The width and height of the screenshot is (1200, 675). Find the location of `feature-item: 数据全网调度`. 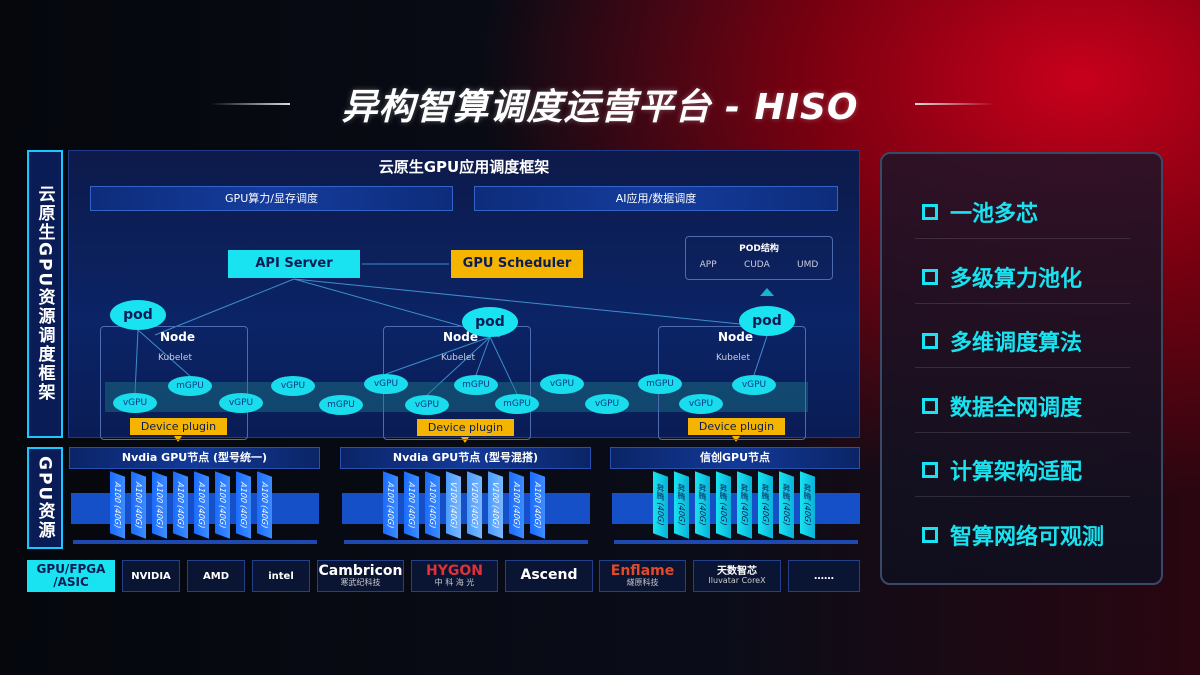

feature-item: 数据全网调度 is located at coordinates (1002, 406).